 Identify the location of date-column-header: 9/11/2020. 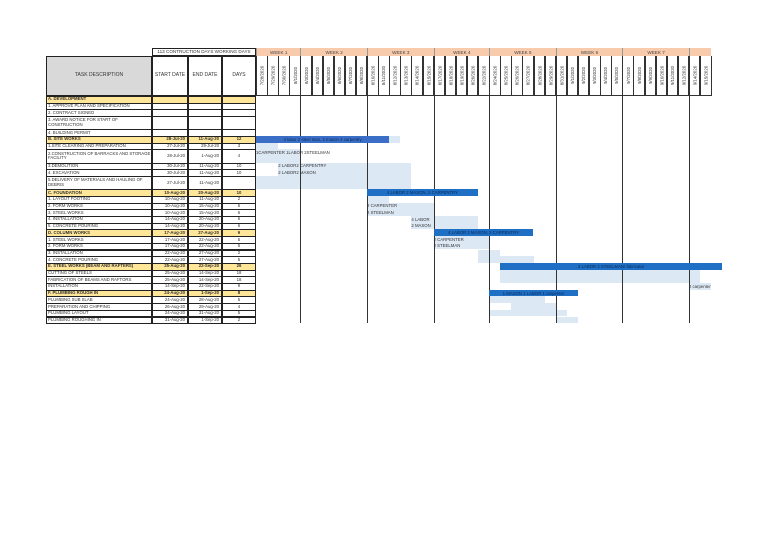
(672, 76).